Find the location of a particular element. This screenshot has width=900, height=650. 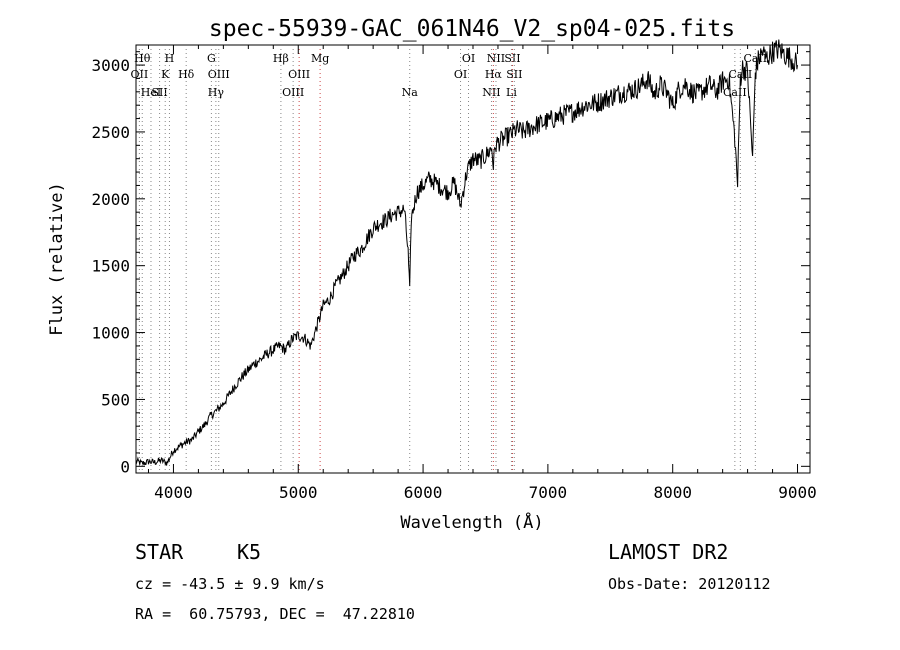

line-marker-label-4: K is located at coordinates (165, 74).